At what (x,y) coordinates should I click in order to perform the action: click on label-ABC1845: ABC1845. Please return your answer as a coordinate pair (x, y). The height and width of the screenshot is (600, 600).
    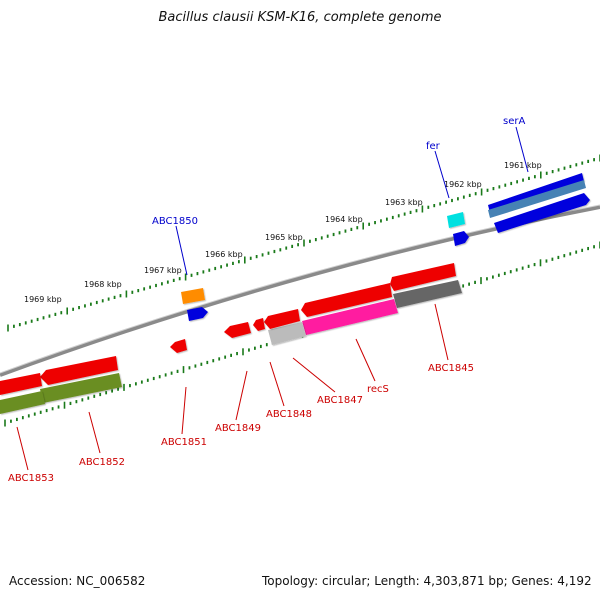
    Looking at the image, I should click on (451, 368).